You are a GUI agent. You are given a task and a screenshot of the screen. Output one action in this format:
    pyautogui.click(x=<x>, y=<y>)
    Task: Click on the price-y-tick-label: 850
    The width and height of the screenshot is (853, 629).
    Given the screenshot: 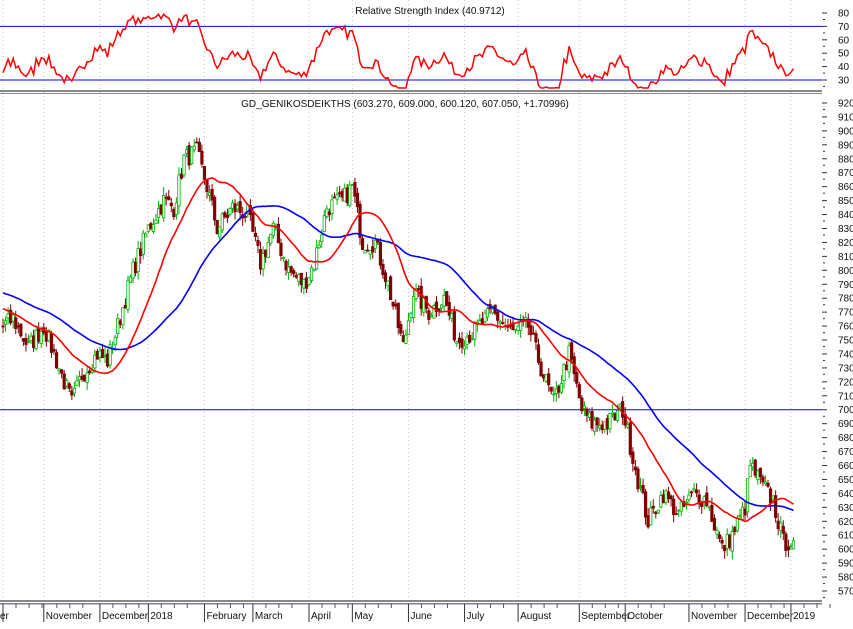 What is the action you would take?
    pyautogui.click(x=845, y=201)
    